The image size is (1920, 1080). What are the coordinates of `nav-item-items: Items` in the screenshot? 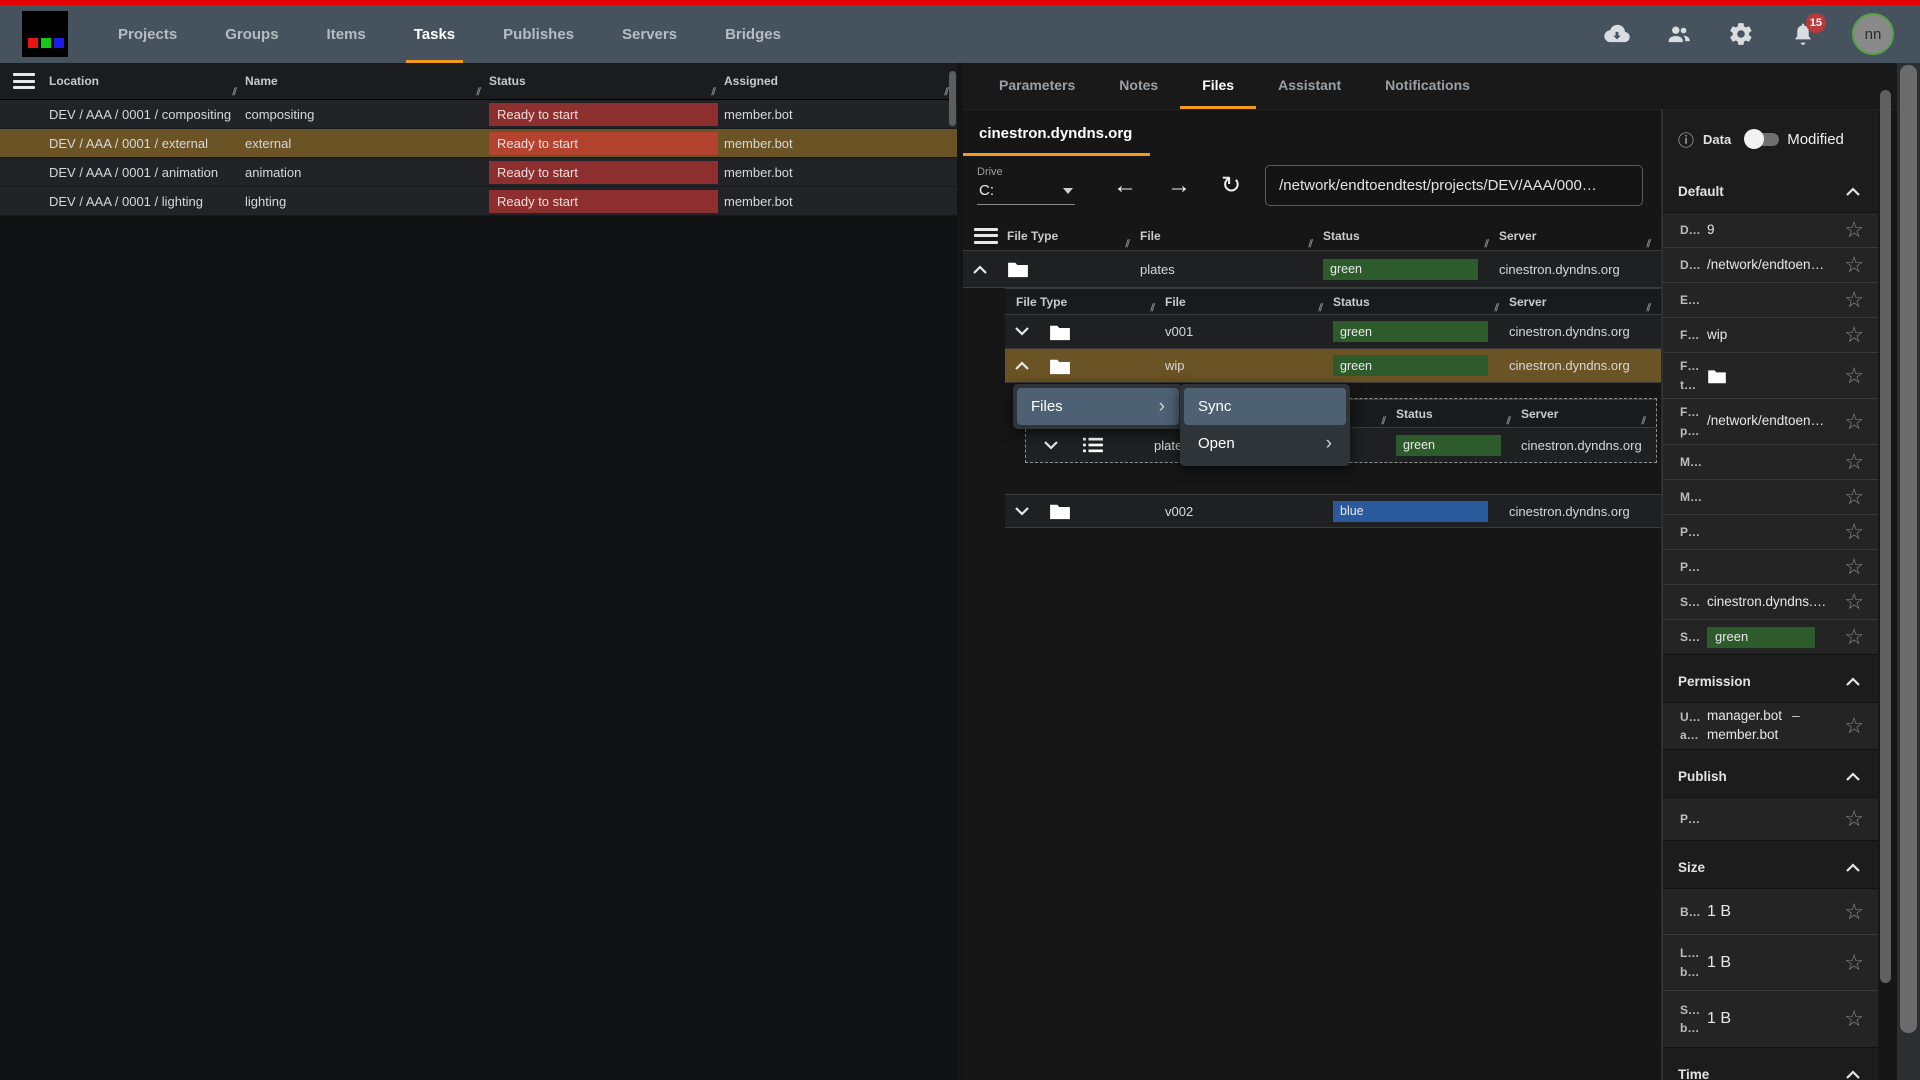 It's located at (346, 34).